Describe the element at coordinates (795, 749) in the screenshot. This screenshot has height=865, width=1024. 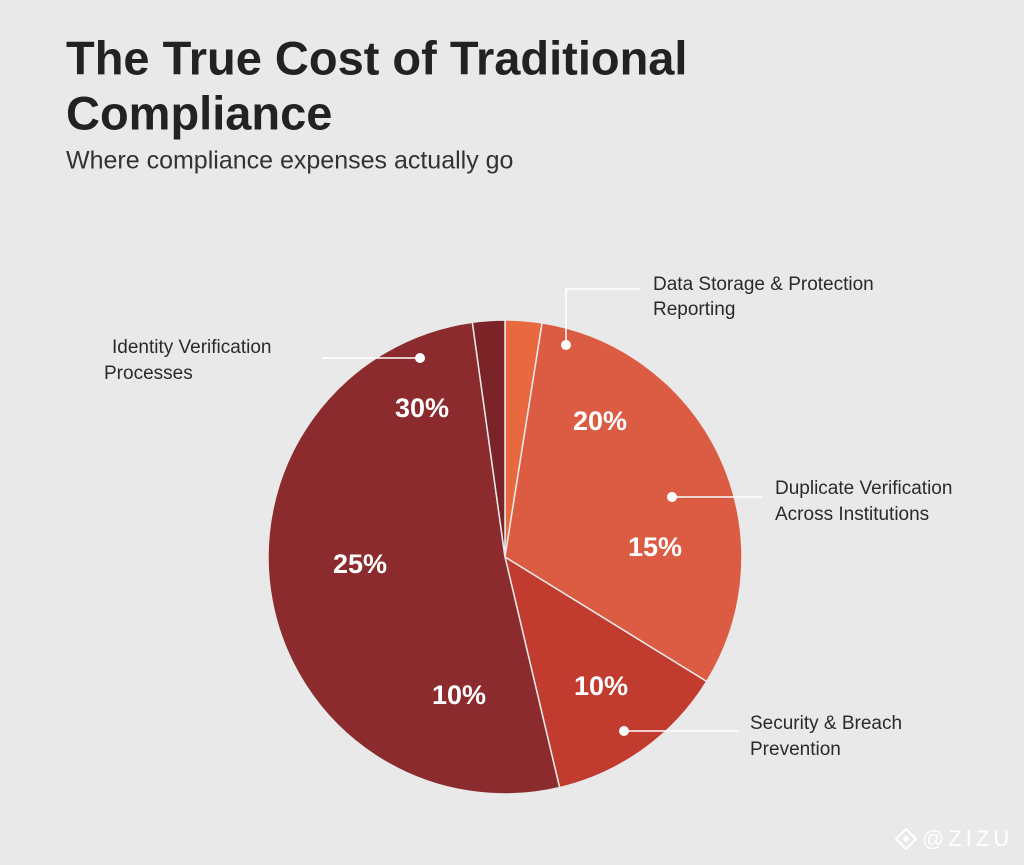
I see `callout-label: Prevention` at that location.